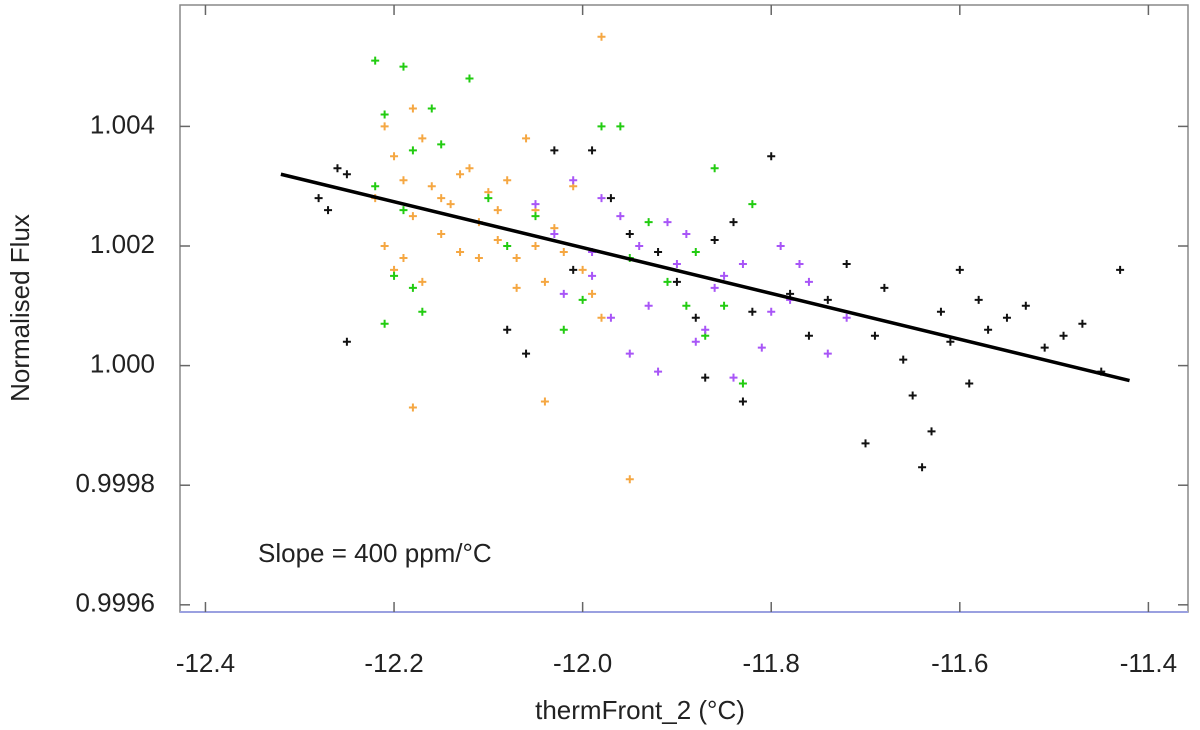 The height and width of the screenshot is (730, 1200). I want to click on x-tick-label: -12.2, so click(393, 663).